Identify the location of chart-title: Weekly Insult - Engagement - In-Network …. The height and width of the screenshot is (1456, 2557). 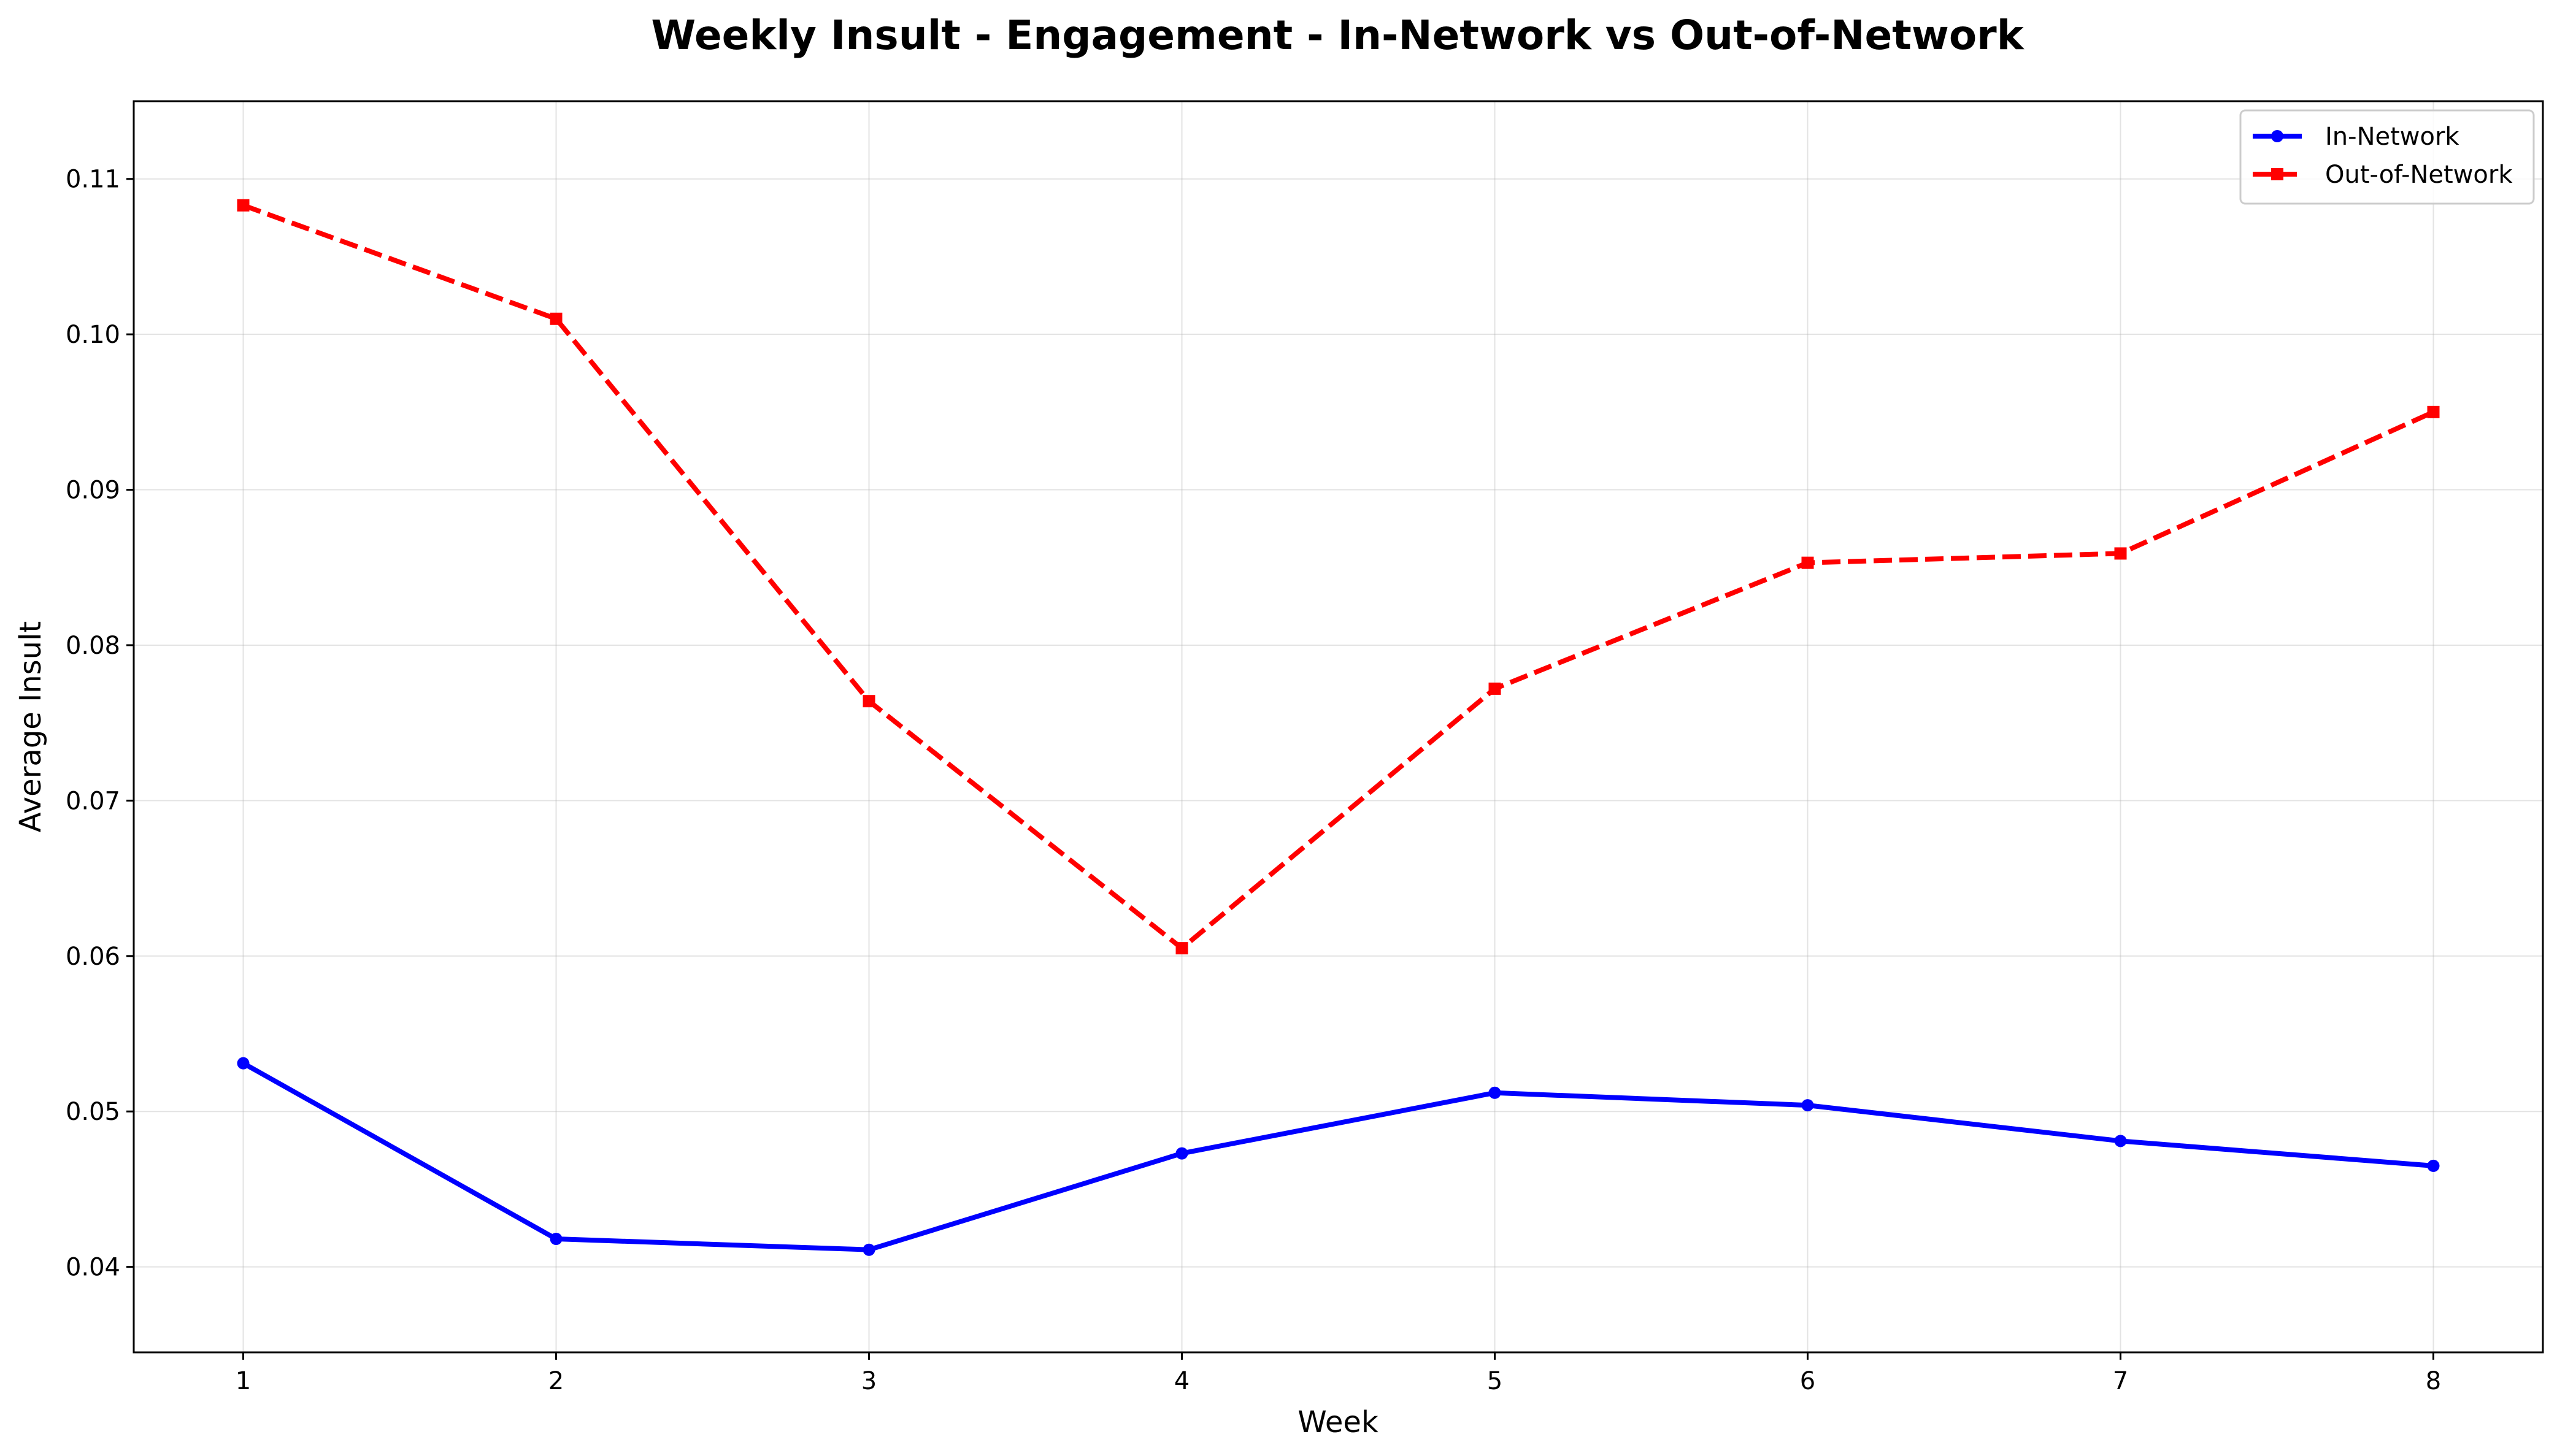
(1337, 35).